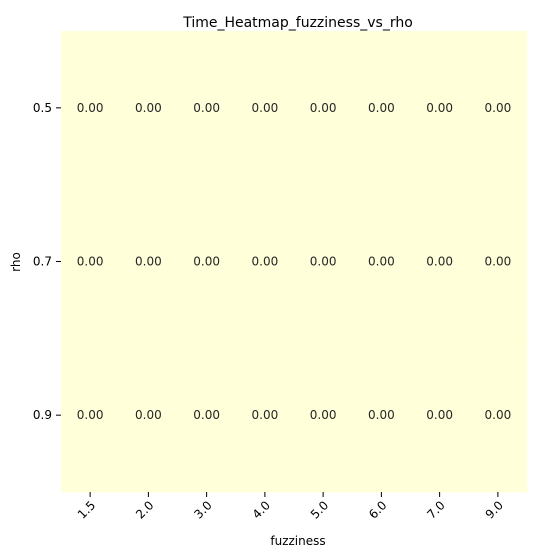  Describe the element at coordinates (42, 415) in the screenshot. I see `y-tick-label: 0.9` at that location.